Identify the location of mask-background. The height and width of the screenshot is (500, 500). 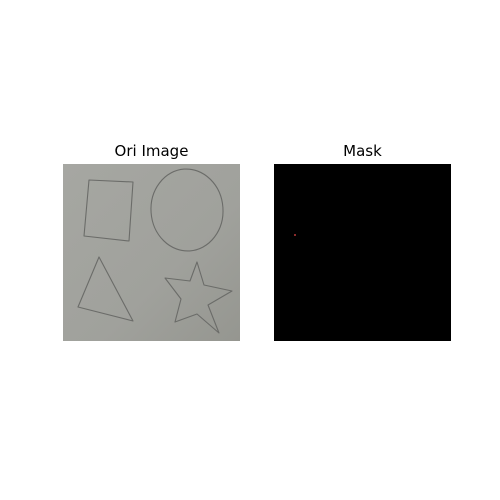
(362, 252).